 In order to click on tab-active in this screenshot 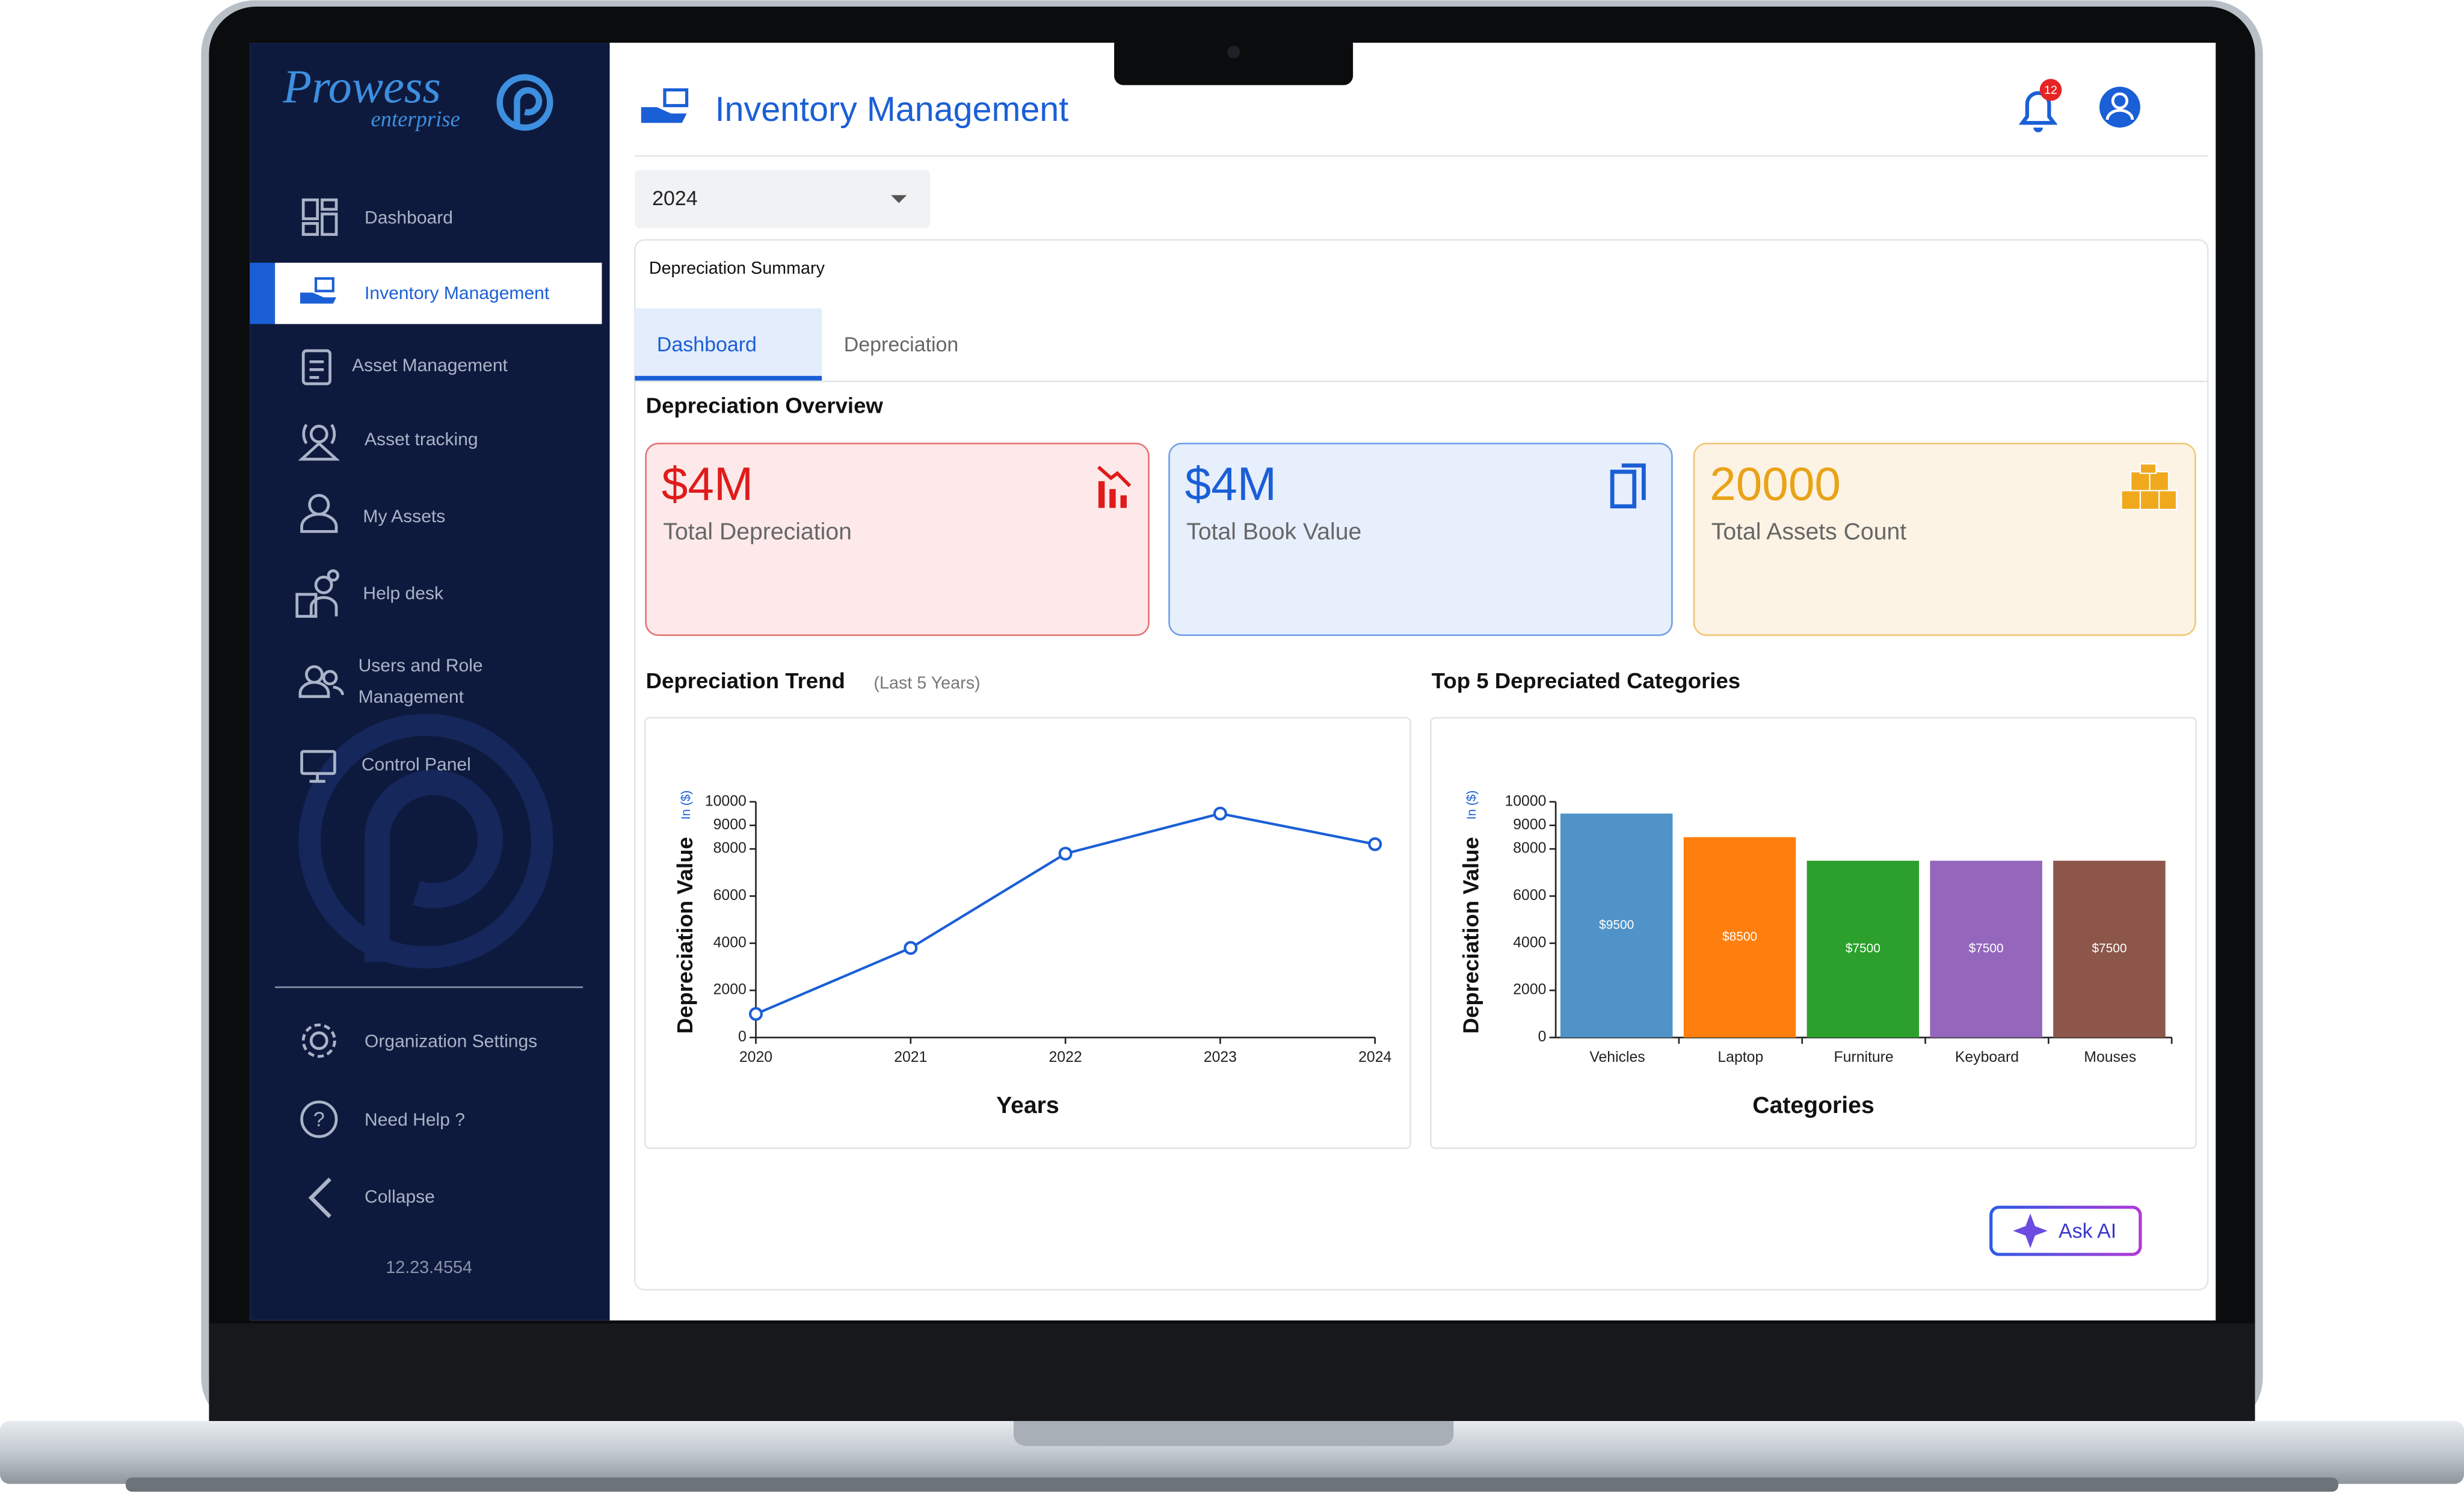, I will do `click(729, 344)`.